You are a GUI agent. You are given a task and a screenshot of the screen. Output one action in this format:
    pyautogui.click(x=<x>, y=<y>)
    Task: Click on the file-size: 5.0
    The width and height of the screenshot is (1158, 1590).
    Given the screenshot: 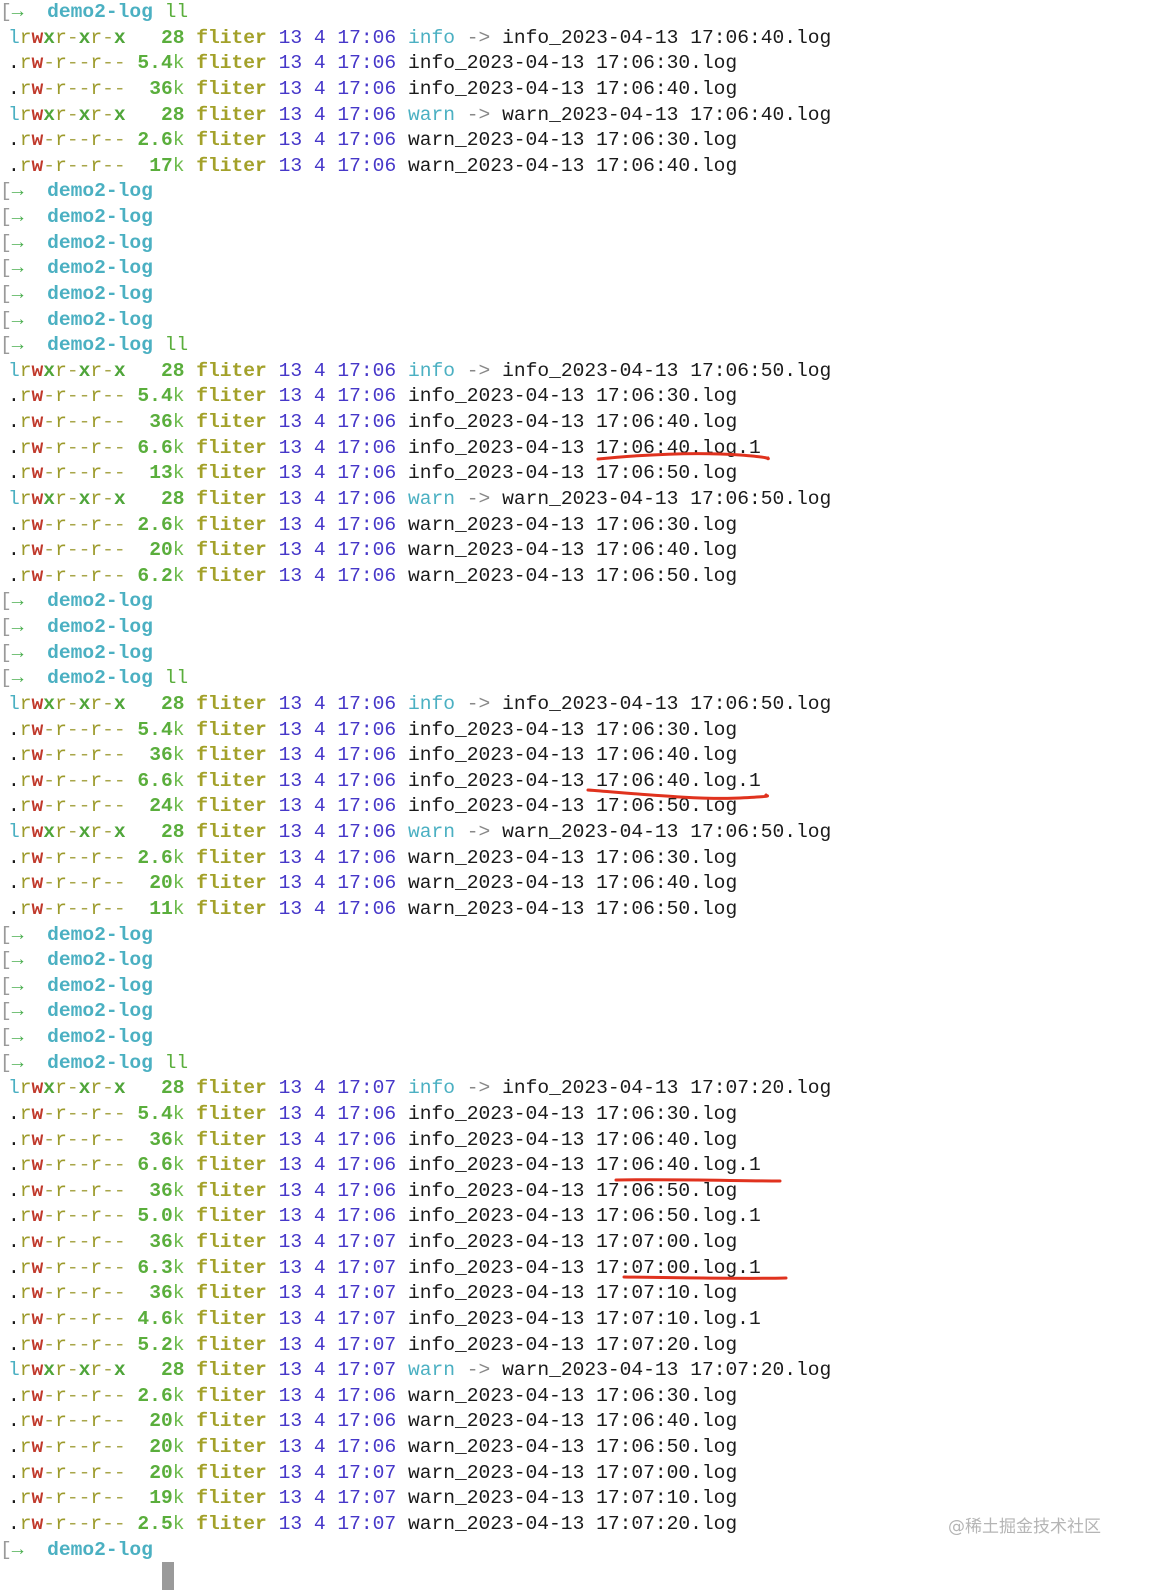 What is the action you would take?
    pyautogui.click(x=155, y=1216)
    